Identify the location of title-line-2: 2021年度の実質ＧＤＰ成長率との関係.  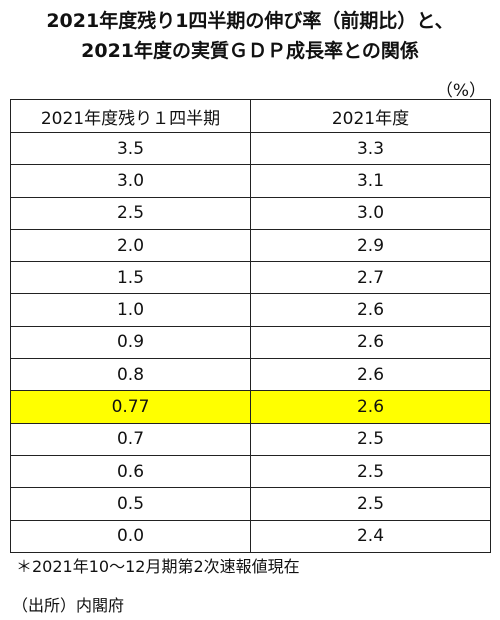
(250, 51).